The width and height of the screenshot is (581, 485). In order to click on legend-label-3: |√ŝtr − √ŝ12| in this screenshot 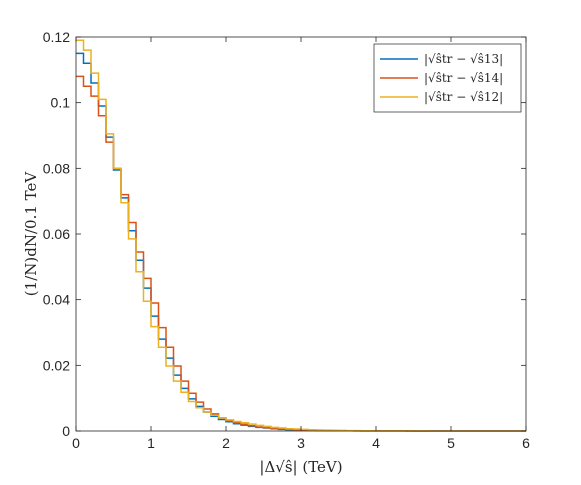, I will do `click(463, 97)`.